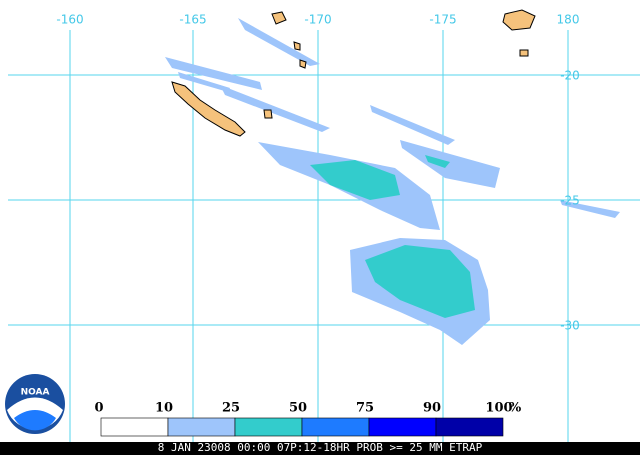 The width and height of the screenshot is (640, 459). I want to click on legend-label: 75, so click(365, 408).